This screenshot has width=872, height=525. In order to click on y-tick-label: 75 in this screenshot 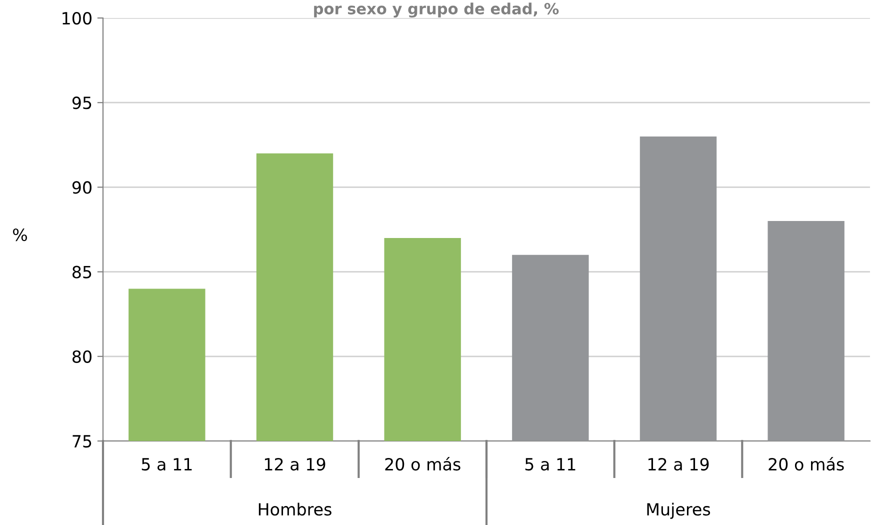, I will do `click(82, 441)`.